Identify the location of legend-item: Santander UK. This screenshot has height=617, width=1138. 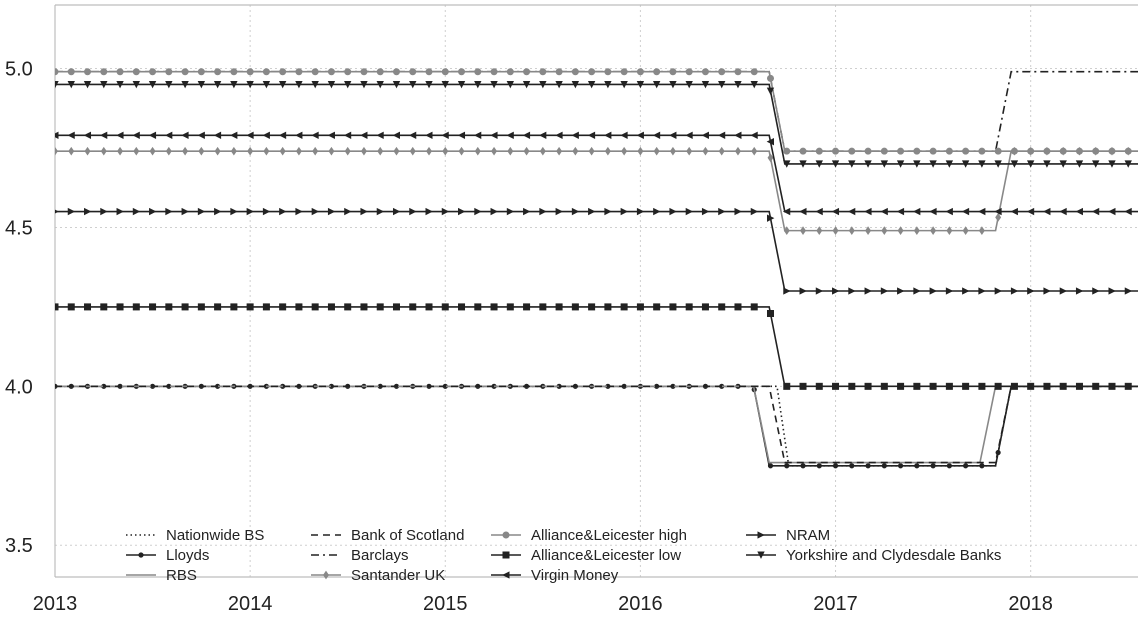
(378, 575).